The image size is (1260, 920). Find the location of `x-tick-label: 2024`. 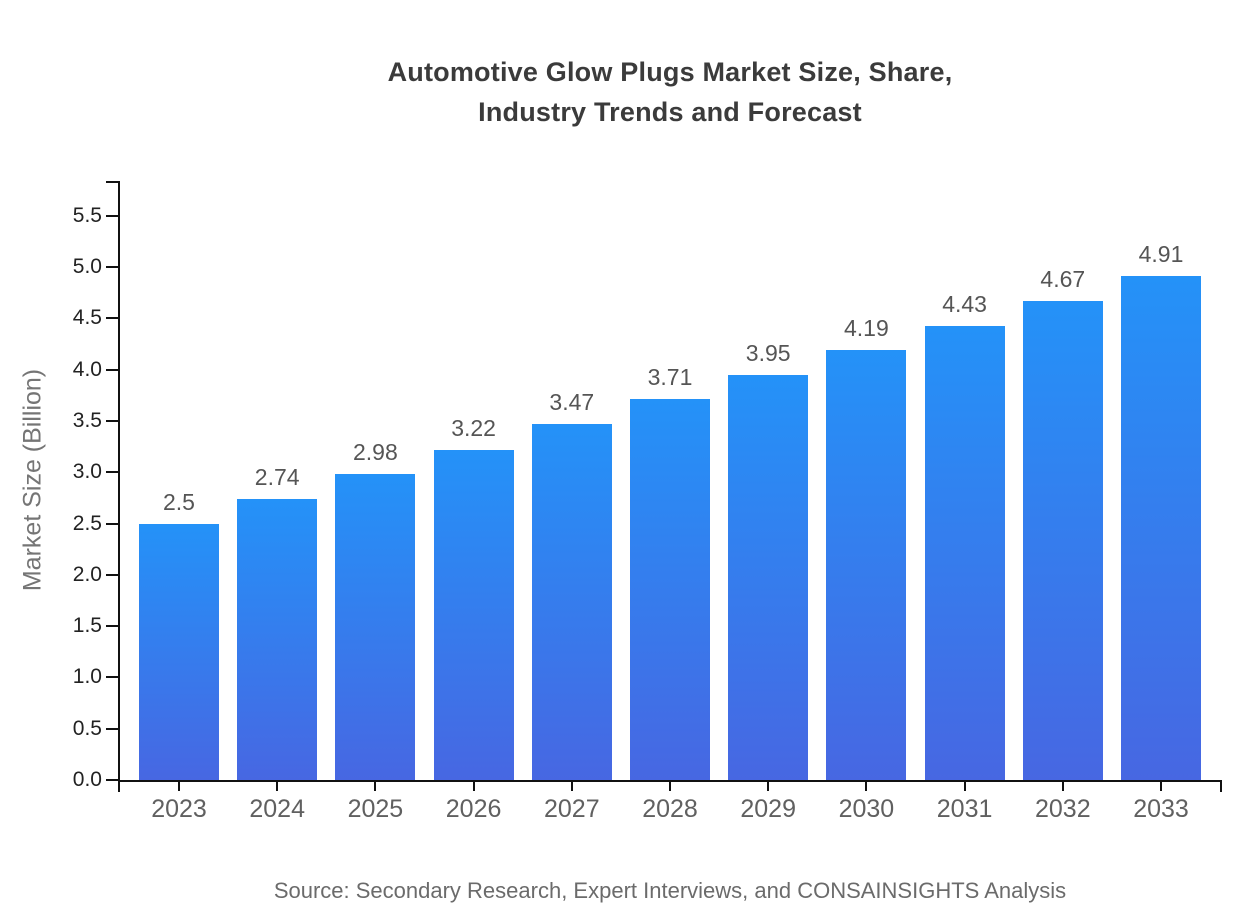

x-tick-label: 2024 is located at coordinates (277, 809).